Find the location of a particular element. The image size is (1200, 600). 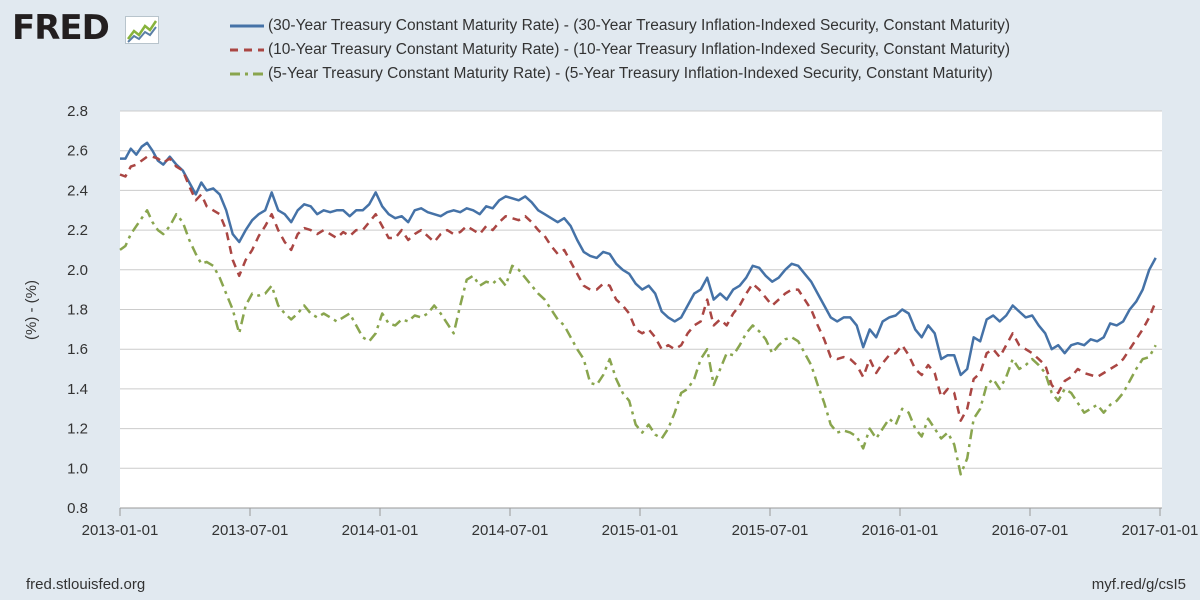

y-tick-label: 1.2 is located at coordinates (77, 429).